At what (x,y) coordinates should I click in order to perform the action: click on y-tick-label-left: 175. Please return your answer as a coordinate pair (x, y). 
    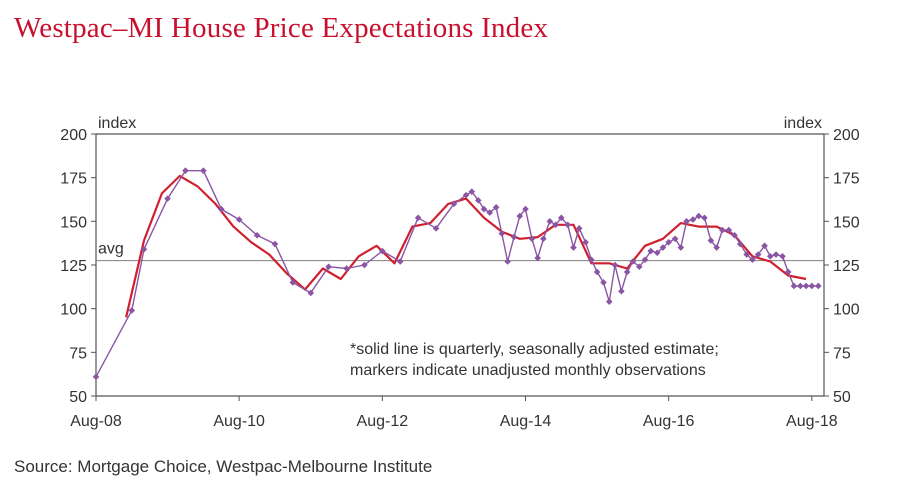
    Looking at the image, I should click on (73, 179).